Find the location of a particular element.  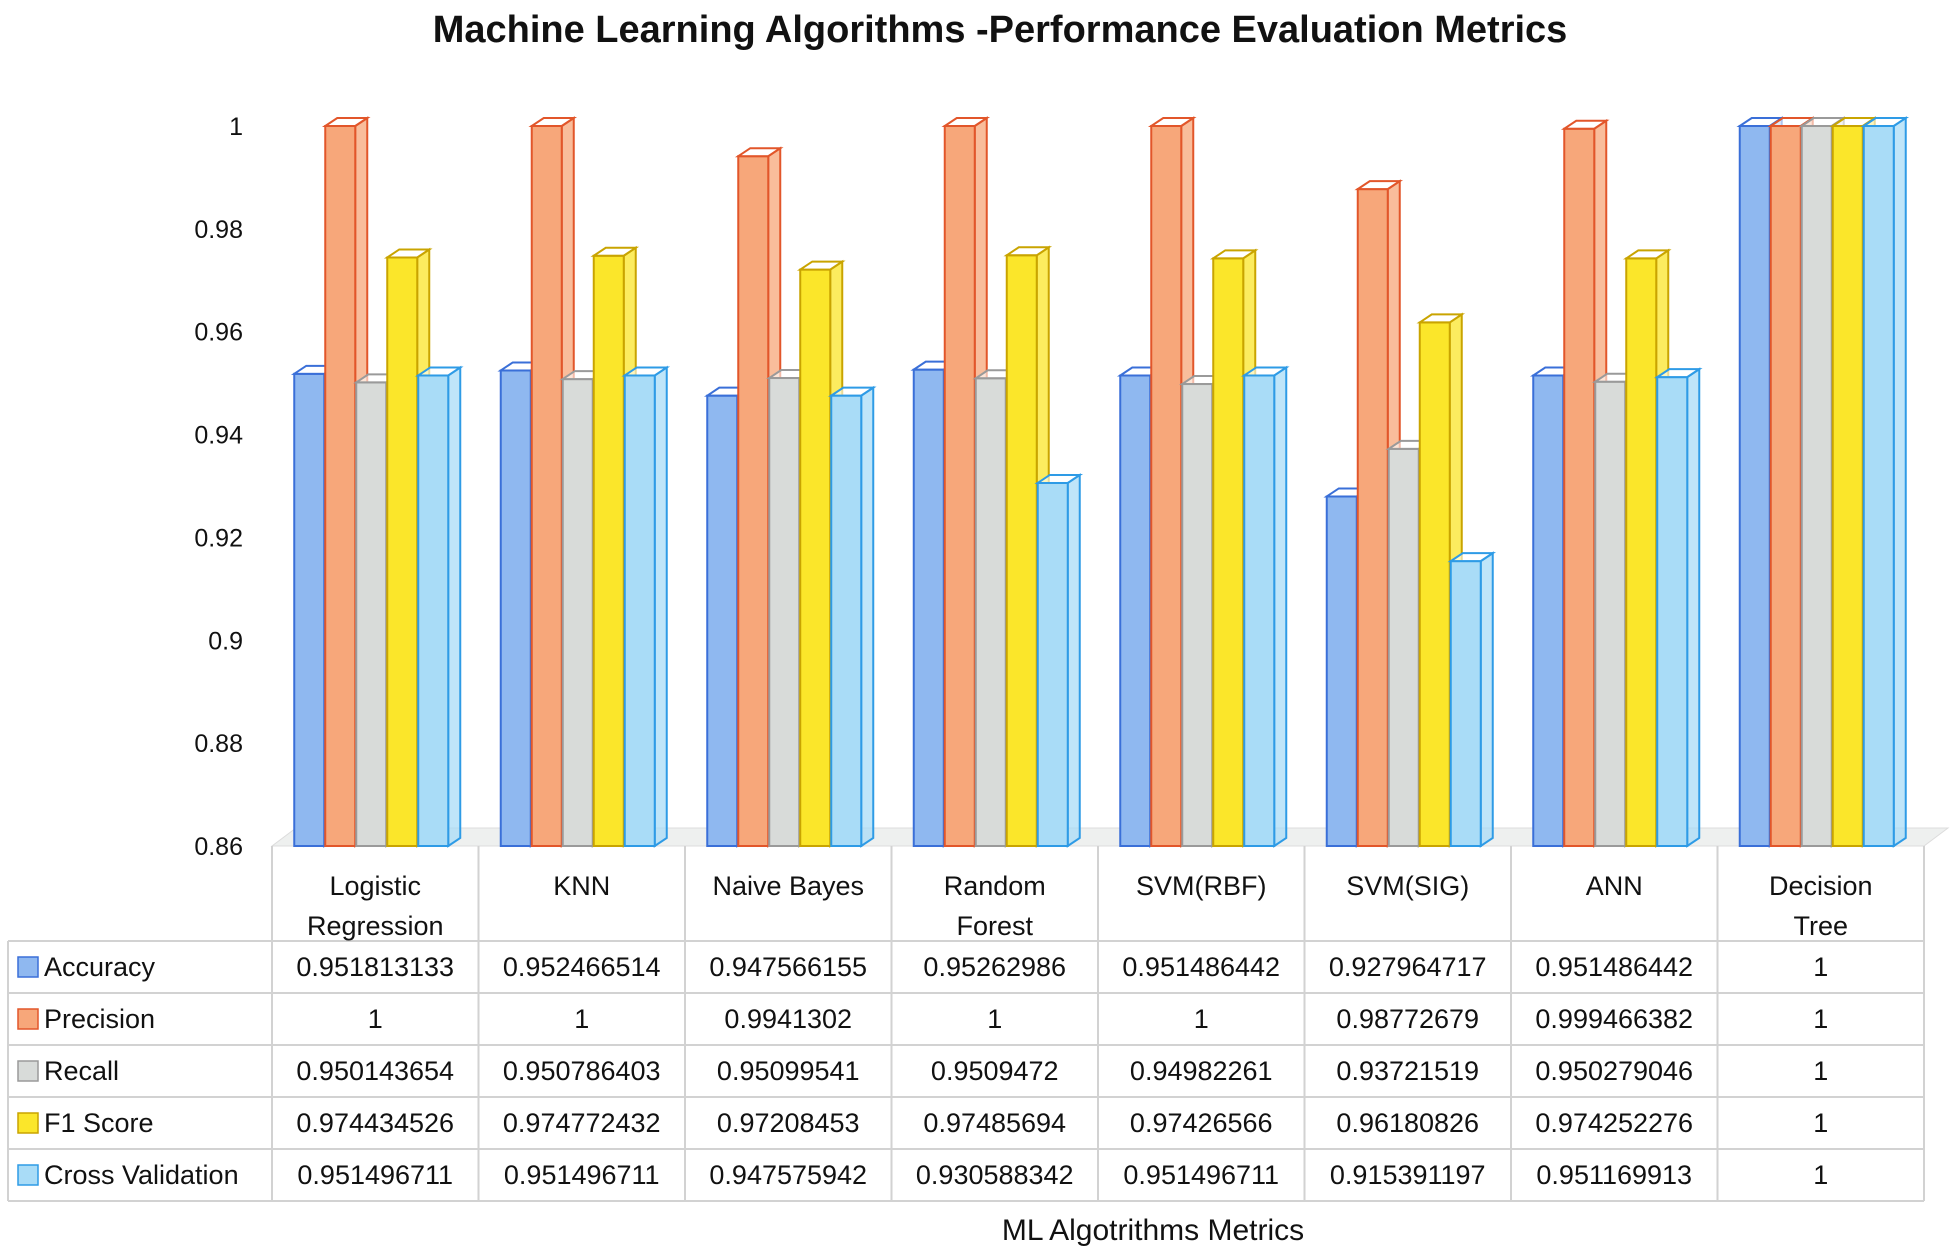

legend-label: Precision is located at coordinates (99, 1019).